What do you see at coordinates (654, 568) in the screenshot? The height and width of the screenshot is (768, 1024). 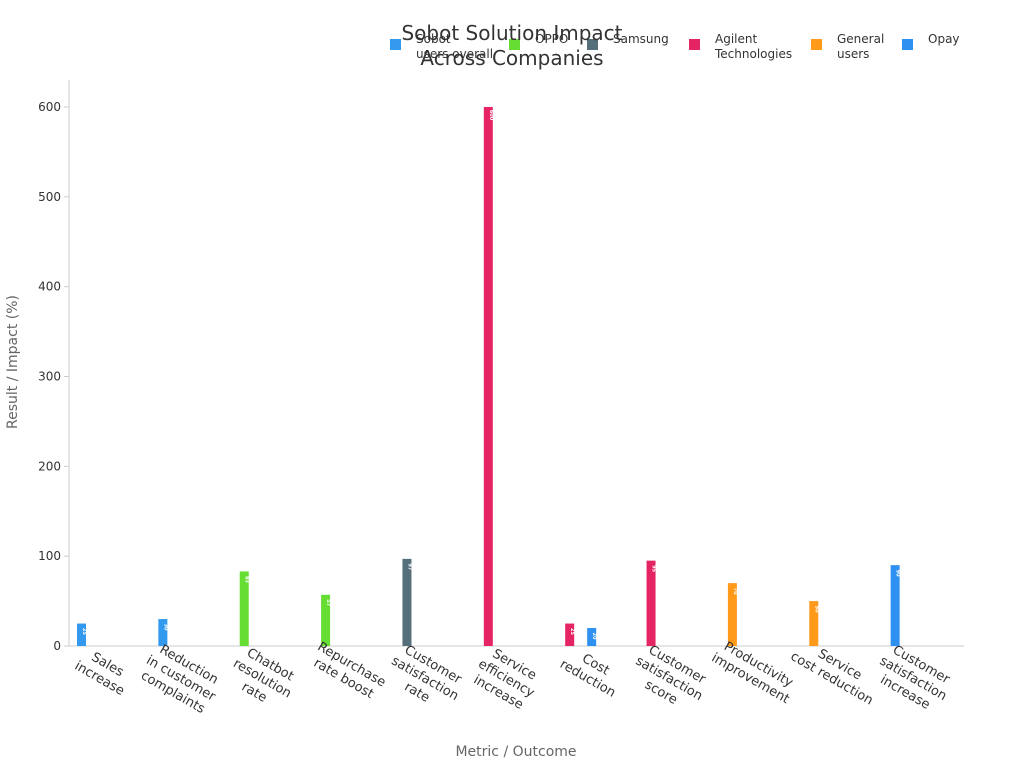 I see `bar-value-label: 95` at bounding box center [654, 568].